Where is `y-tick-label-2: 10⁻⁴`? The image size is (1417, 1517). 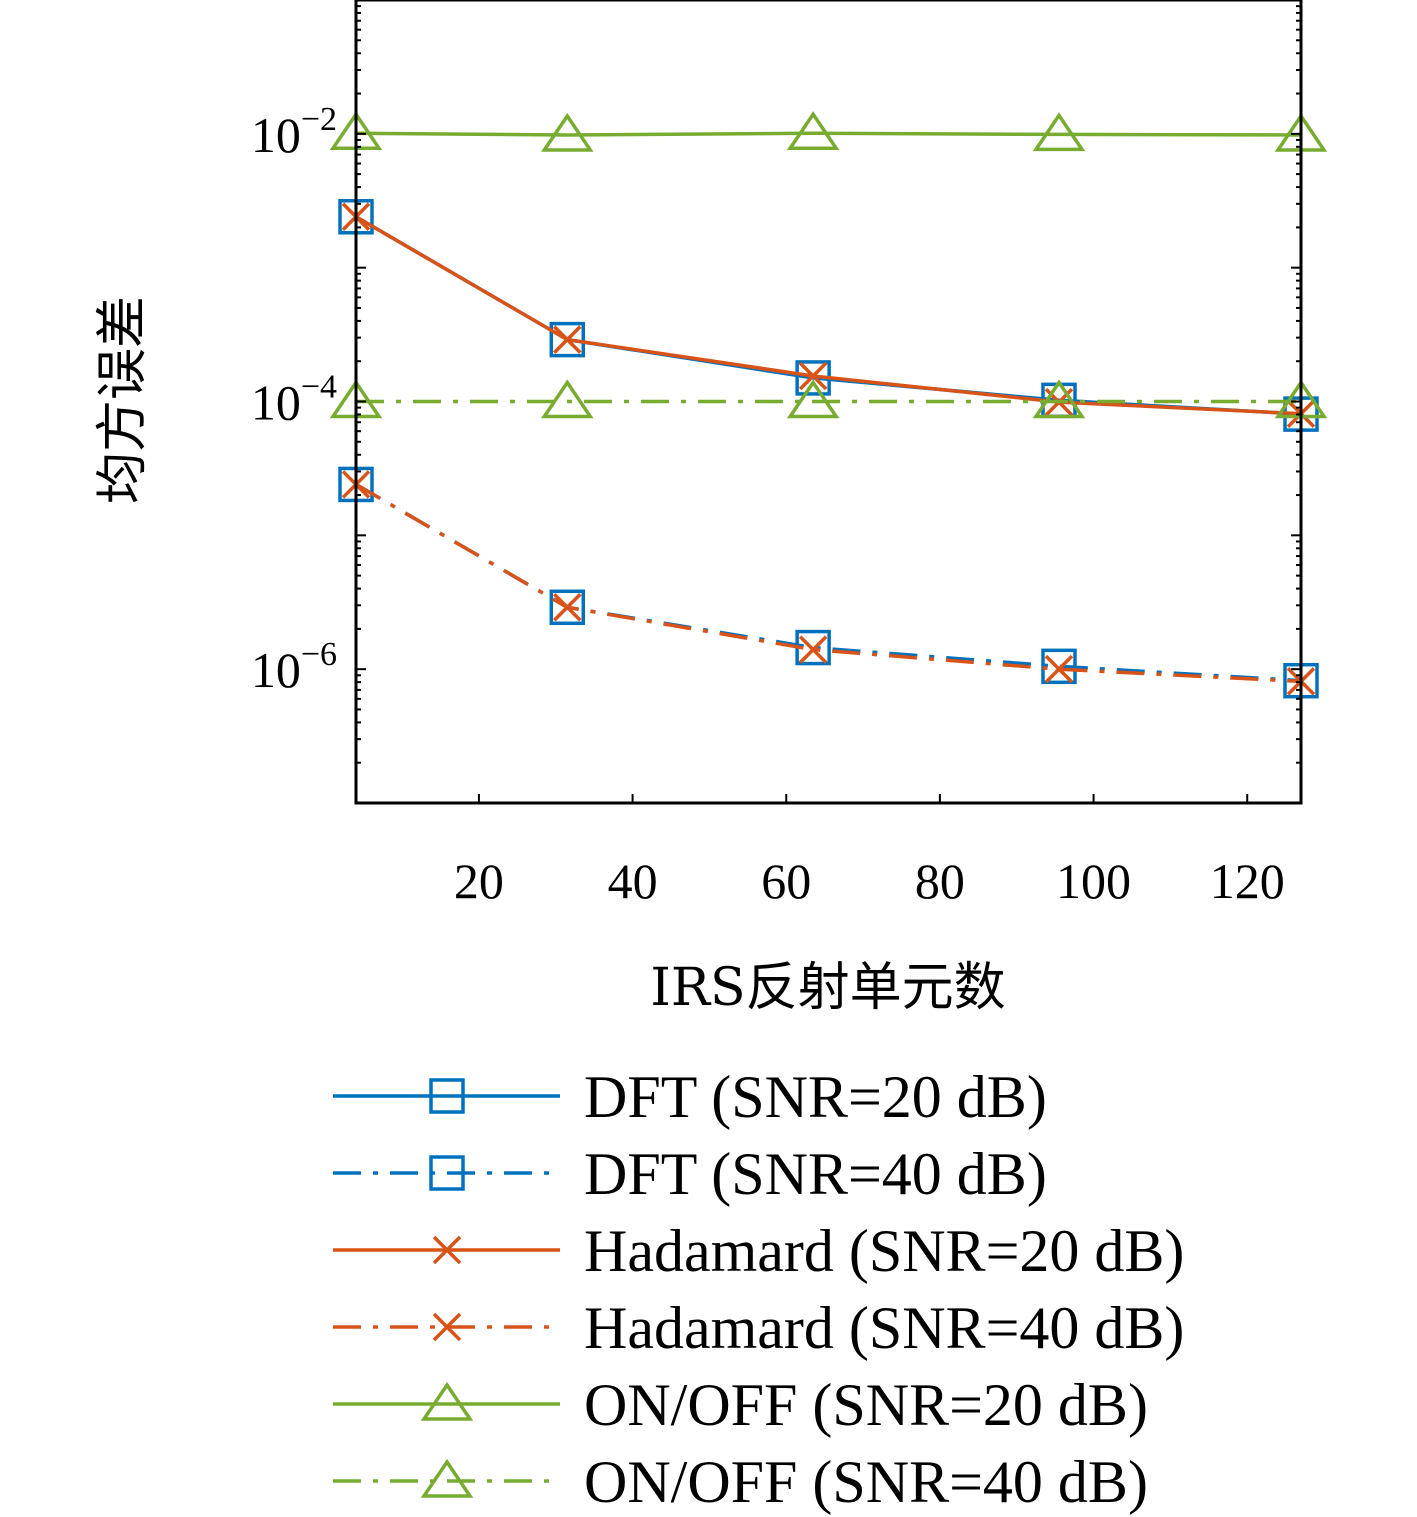 y-tick-label-2: 10⁻⁴ is located at coordinates (294, 400).